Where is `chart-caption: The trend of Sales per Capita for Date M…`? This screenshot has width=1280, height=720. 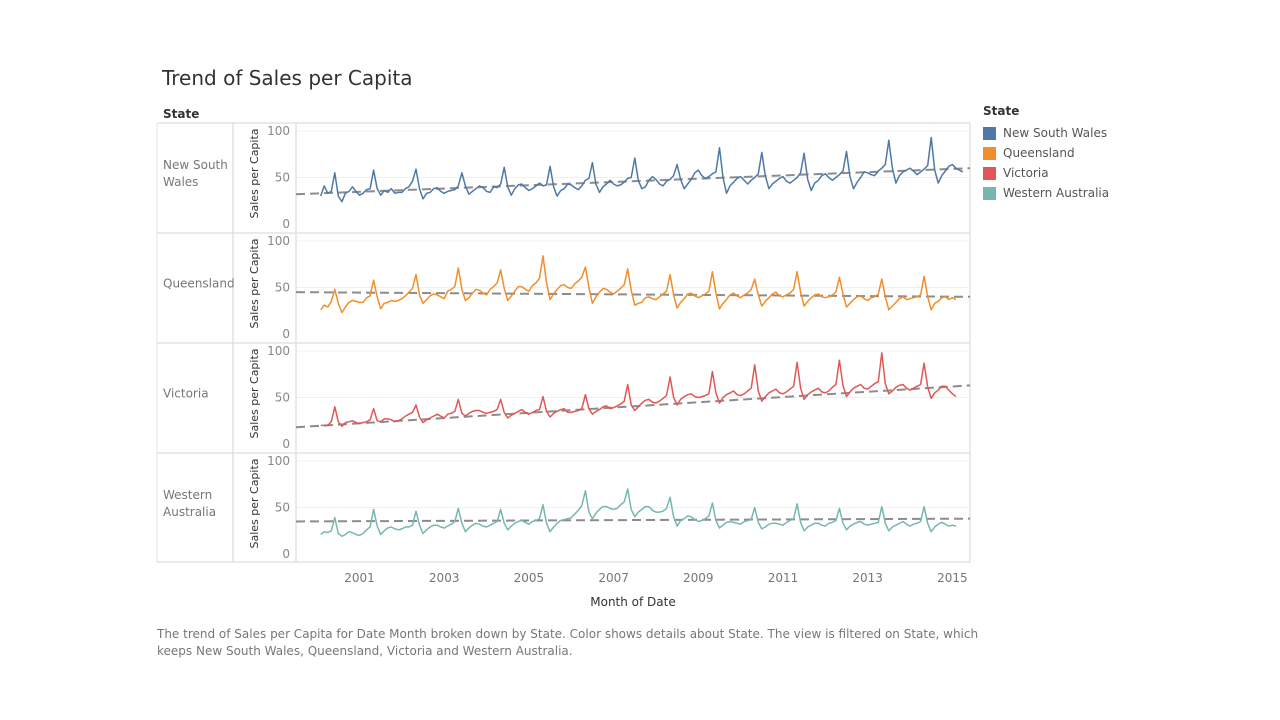
chart-caption: The trend of Sales per Capita for Date M… is located at coordinates (568, 642).